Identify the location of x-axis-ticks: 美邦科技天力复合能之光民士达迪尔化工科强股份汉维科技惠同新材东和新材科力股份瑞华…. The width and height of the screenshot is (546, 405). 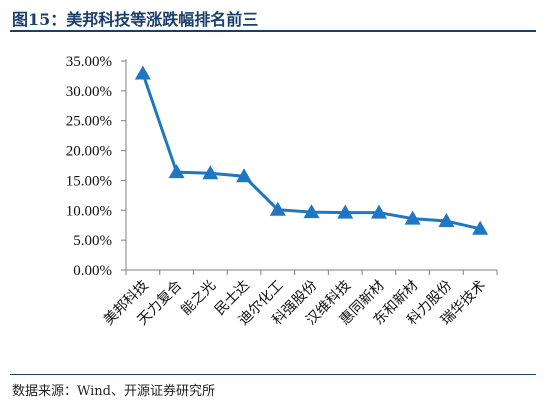
(299, 299).